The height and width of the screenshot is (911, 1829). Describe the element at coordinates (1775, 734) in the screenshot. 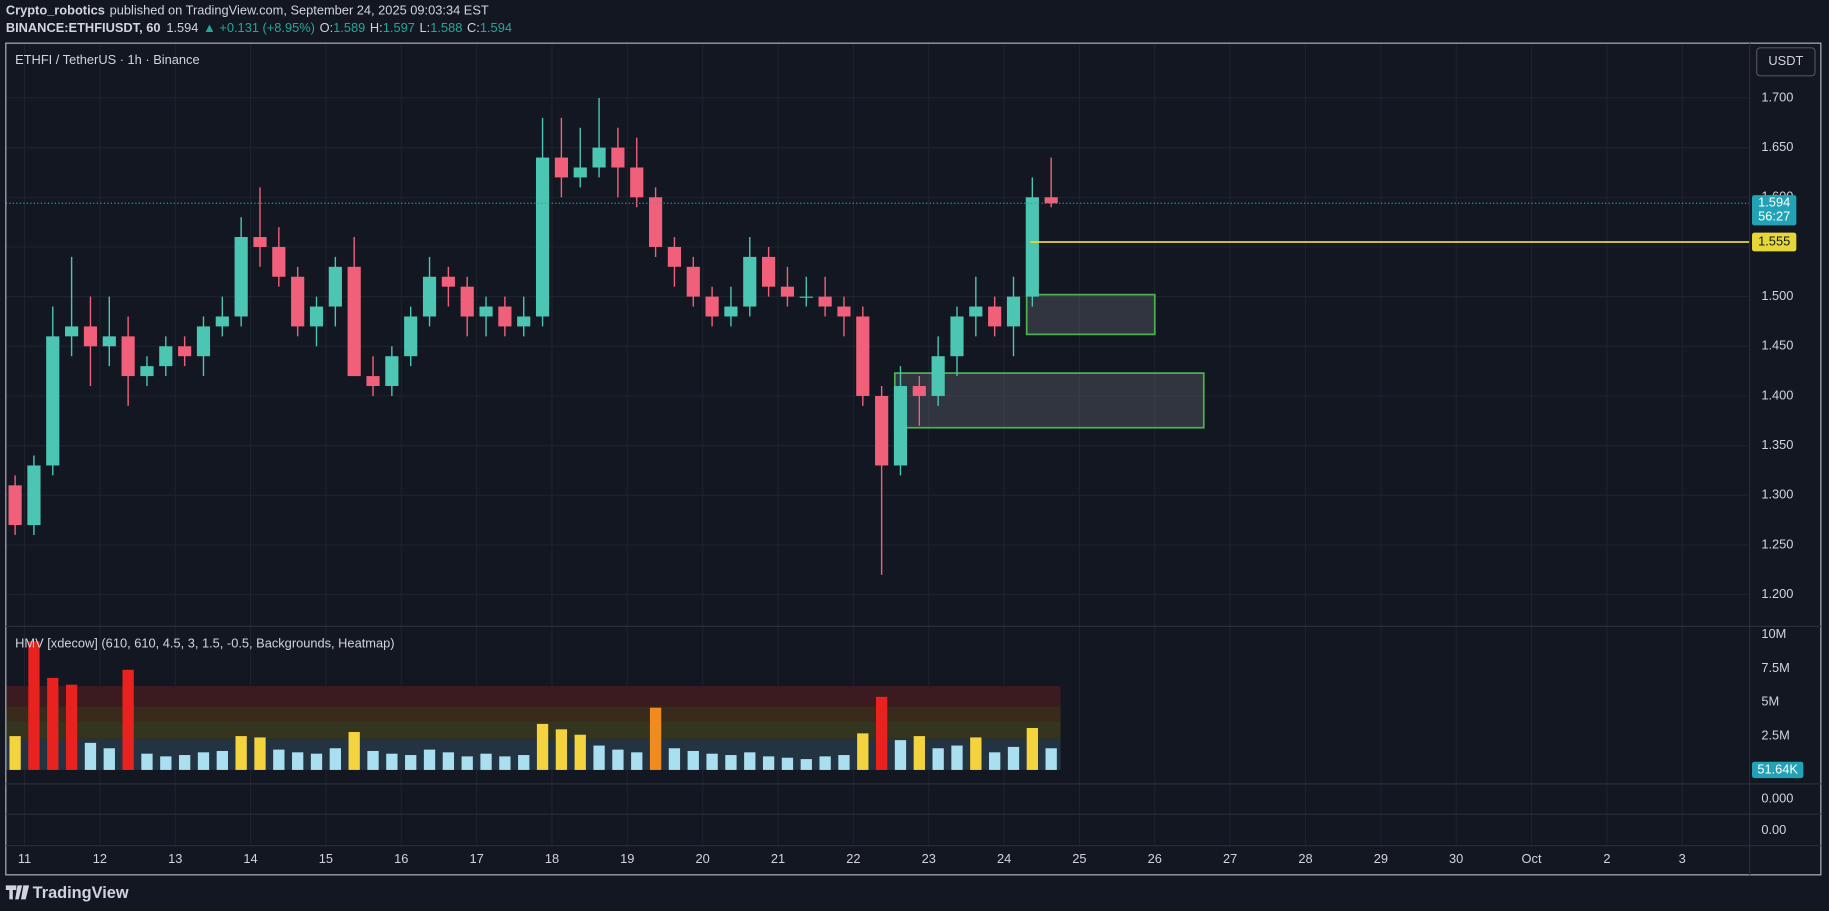

I see `y-tick-label: 2.5M` at that location.